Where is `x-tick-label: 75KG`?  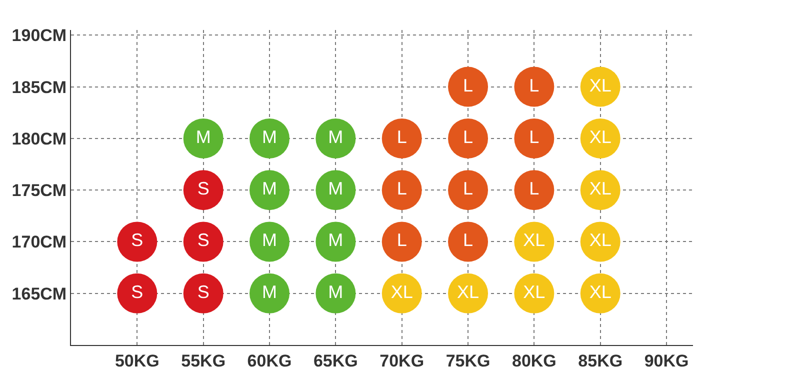
x-tick-label: 75KG is located at coordinates (468, 360).